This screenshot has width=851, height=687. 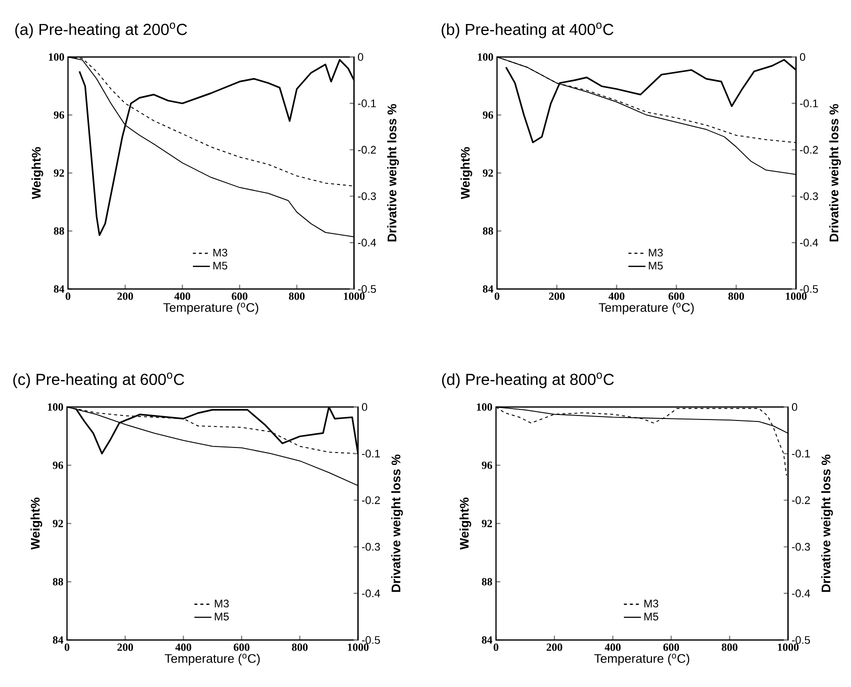 I want to click on chart-title: (b) Pre-heating at 400$^{o}$C, so click(x=528, y=30).